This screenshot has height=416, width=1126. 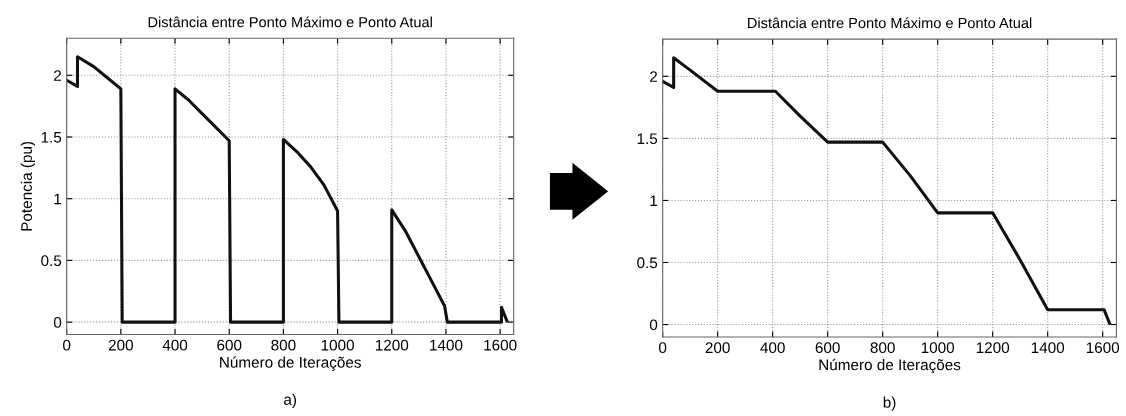 I want to click on text: a), so click(x=290, y=400).